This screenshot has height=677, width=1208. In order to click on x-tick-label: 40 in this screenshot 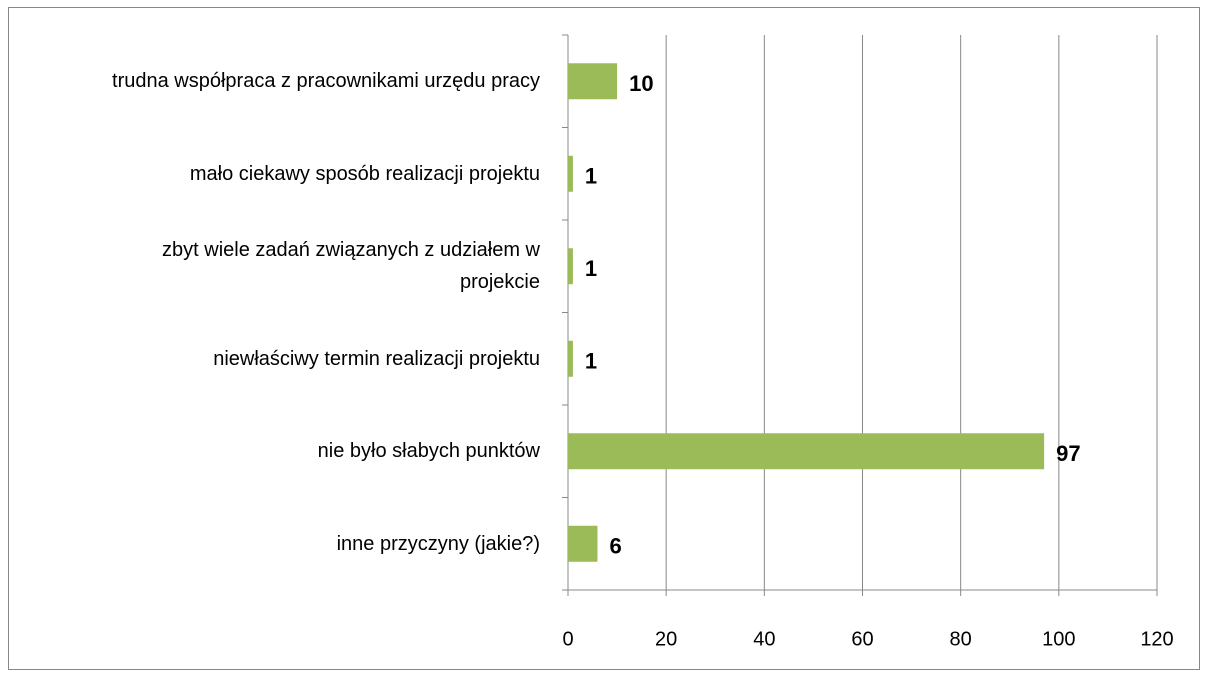, I will do `click(764, 639)`.